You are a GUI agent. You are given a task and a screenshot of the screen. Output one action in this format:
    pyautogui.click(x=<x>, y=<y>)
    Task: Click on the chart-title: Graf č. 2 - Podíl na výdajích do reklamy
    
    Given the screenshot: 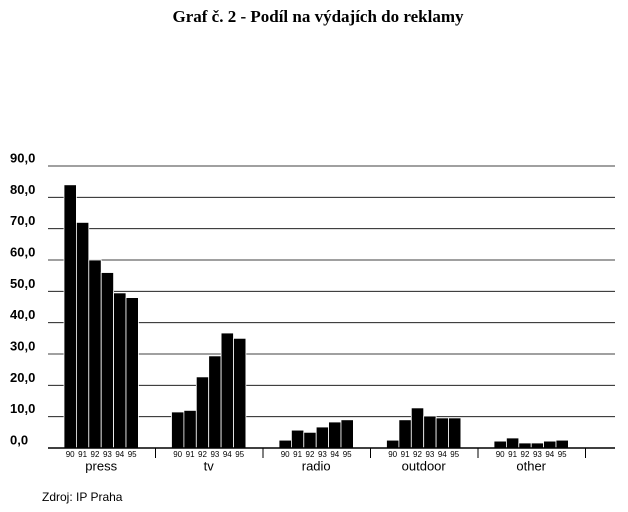 What is the action you would take?
    pyautogui.click(x=318, y=16)
    